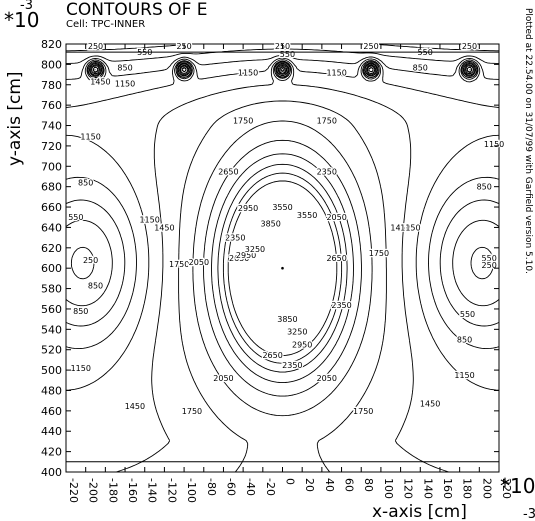  What do you see at coordinates (486, 488) in the screenshot?
I see `x-tick-label: 200` at bounding box center [486, 488].